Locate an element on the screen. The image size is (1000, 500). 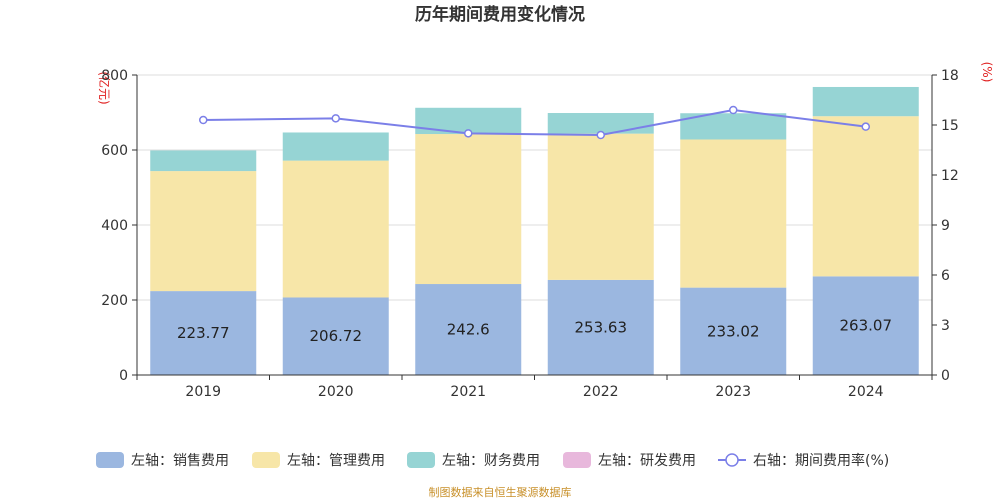
bar-label-2024: 263.07 is located at coordinates (866, 326).